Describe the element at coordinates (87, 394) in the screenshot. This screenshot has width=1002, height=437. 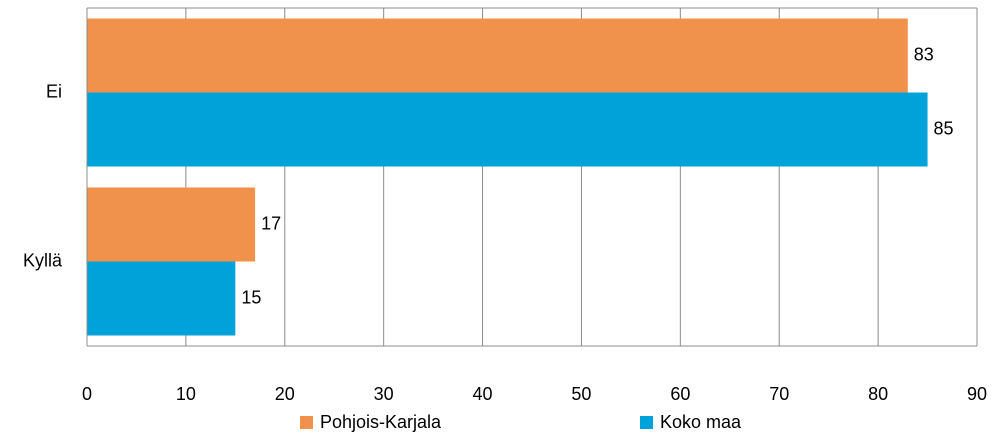
I see `x-tick-label: 0` at that location.